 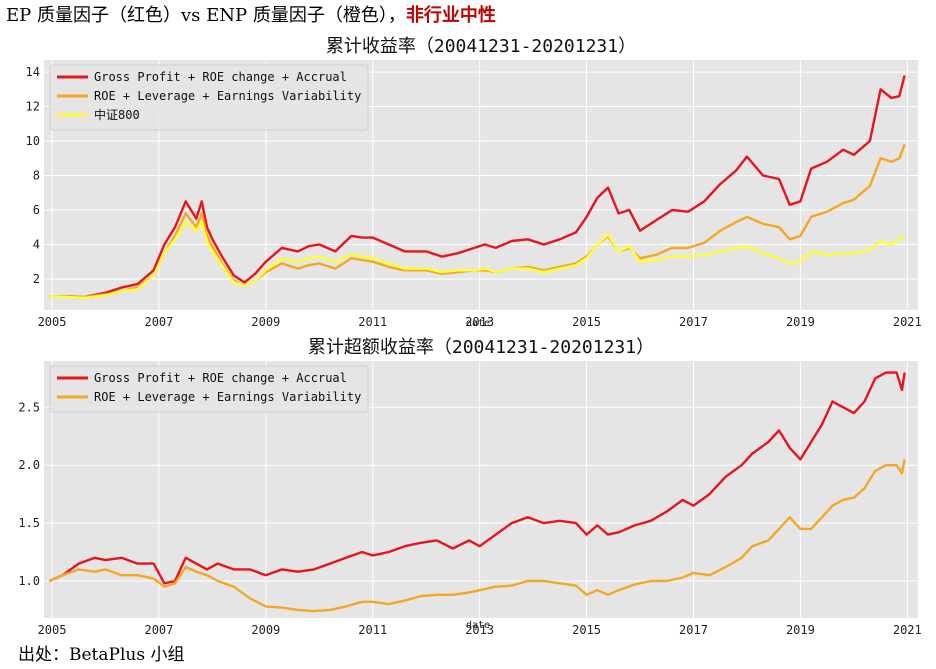 I want to click on caption-prefix: EP 质量因子（红色）vs ENP 质量因子（橙色），, so click(x=206, y=15).